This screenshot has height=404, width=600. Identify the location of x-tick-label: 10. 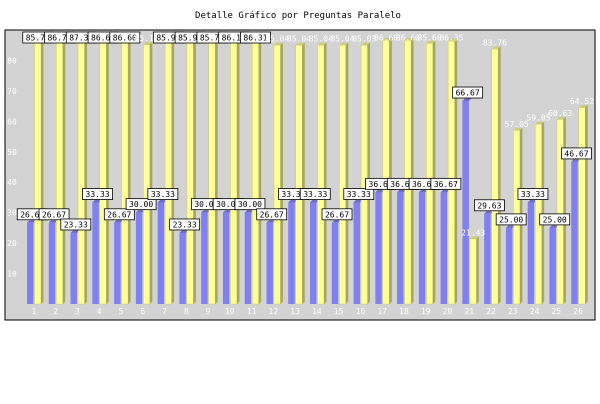
(230, 311).